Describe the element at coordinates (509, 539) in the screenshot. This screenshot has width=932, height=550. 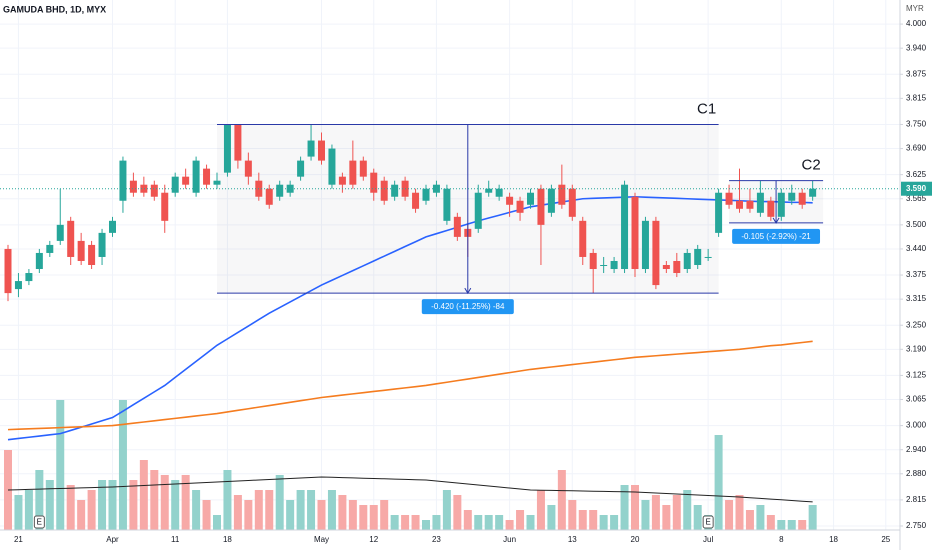
I see `x-tick-label: Jun` at that location.